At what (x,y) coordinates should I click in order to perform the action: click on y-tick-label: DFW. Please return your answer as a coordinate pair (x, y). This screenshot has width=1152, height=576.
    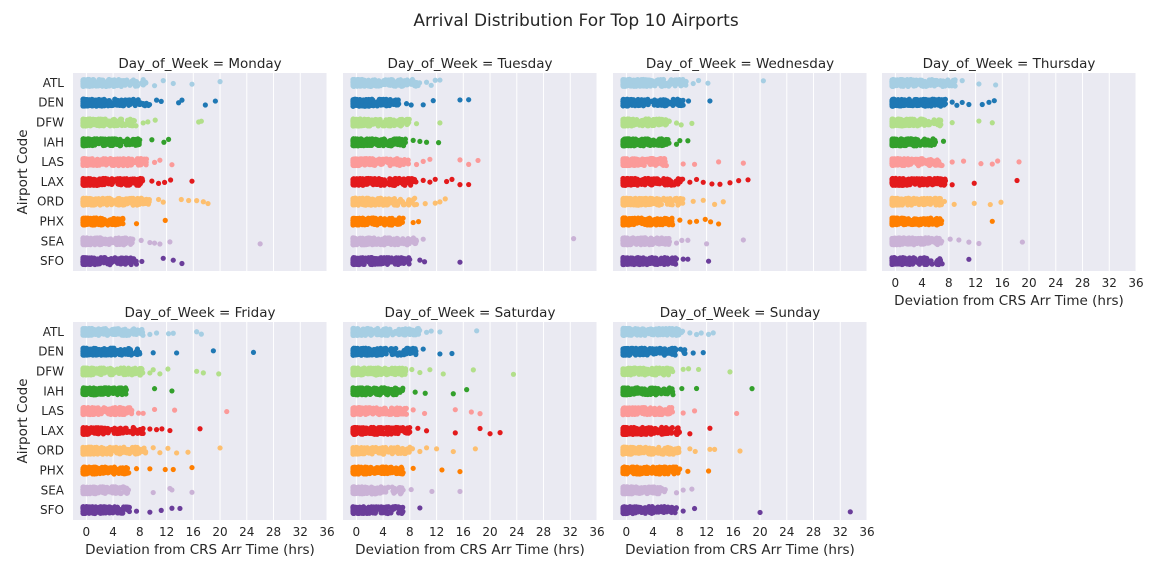
    Looking at the image, I should click on (50, 123).